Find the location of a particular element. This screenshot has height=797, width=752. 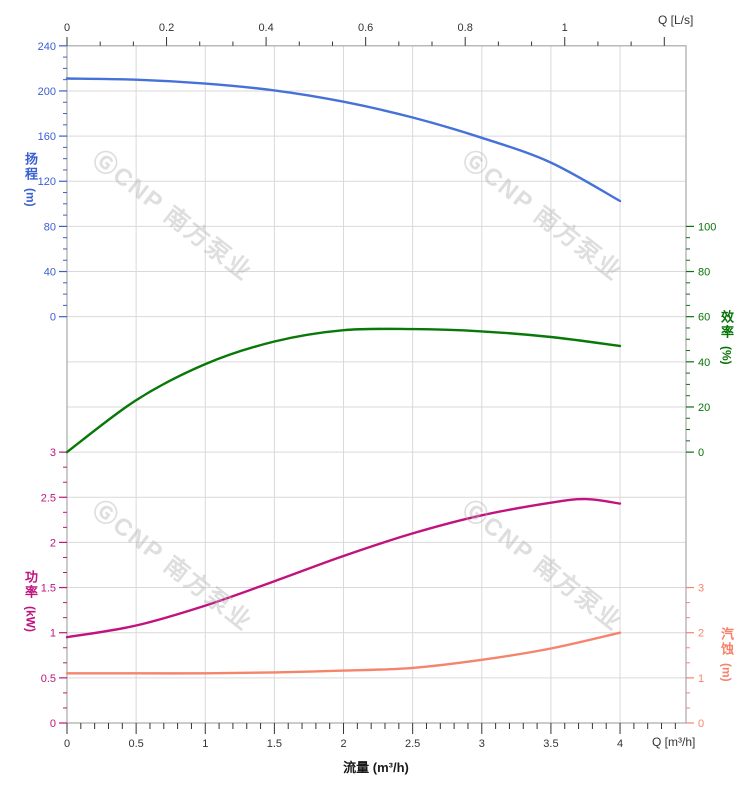

power-axis: 3 2.5 2 1.5 1 0.5 0 is located at coordinates (54, 588).